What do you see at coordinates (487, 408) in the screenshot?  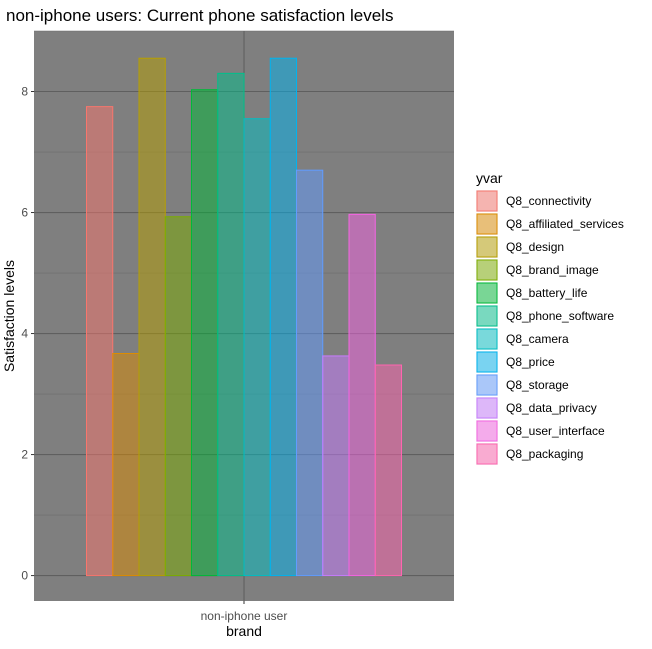 I see `legend-swatch-q8-data-privacy` at bounding box center [487, 408].